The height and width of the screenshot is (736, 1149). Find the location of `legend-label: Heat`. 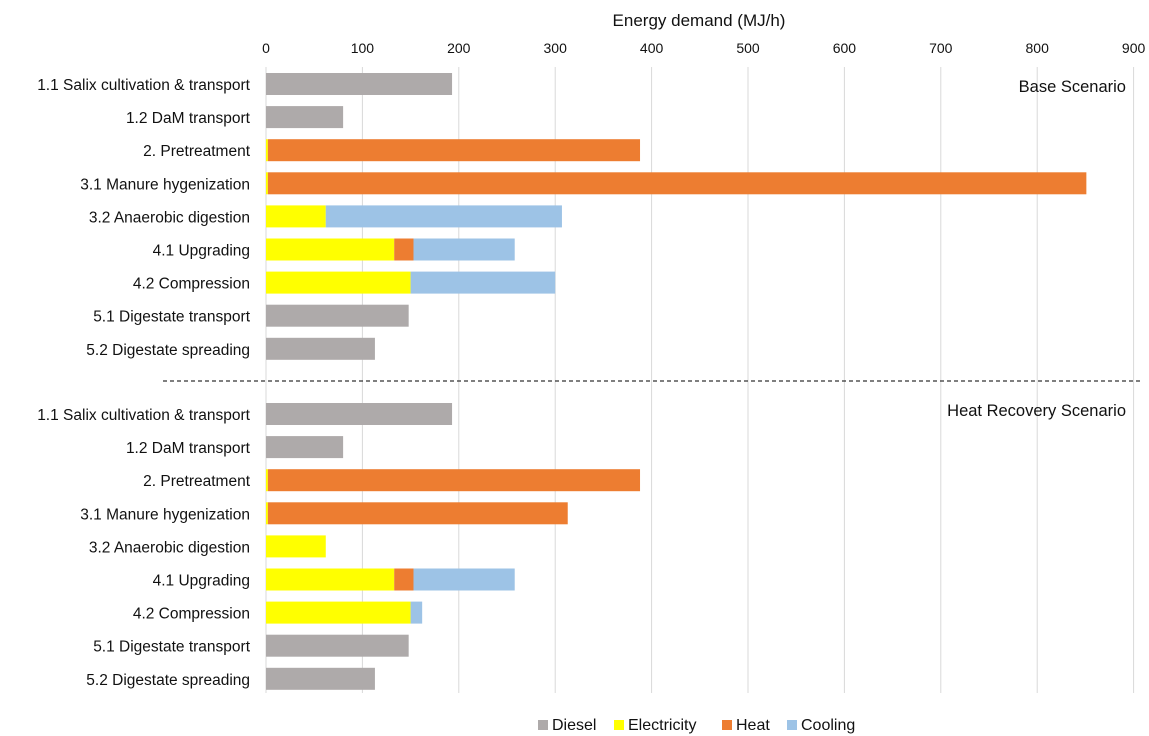

legend-label: Heat is located at coordinates (753, 725).